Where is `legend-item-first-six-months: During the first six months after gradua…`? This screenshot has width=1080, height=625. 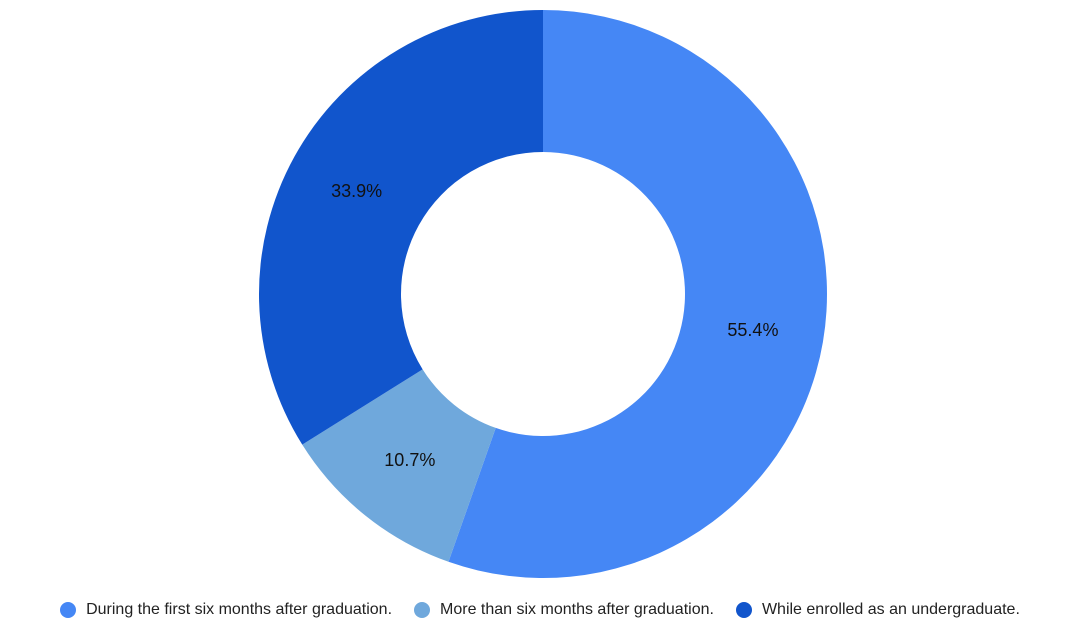
legend-item-first-six-months: During the first six months after gradua… is located at coordinates (226, 610).